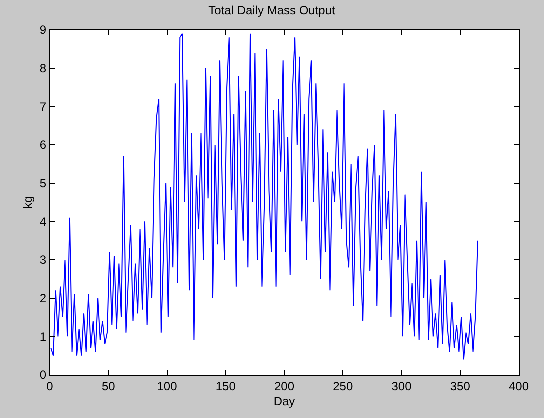 The image size is (544, 418). What do you see at coordinates (43, 375) in the screenshot?
I see `y-tick-label: 0` at bounding box center [43, 375].